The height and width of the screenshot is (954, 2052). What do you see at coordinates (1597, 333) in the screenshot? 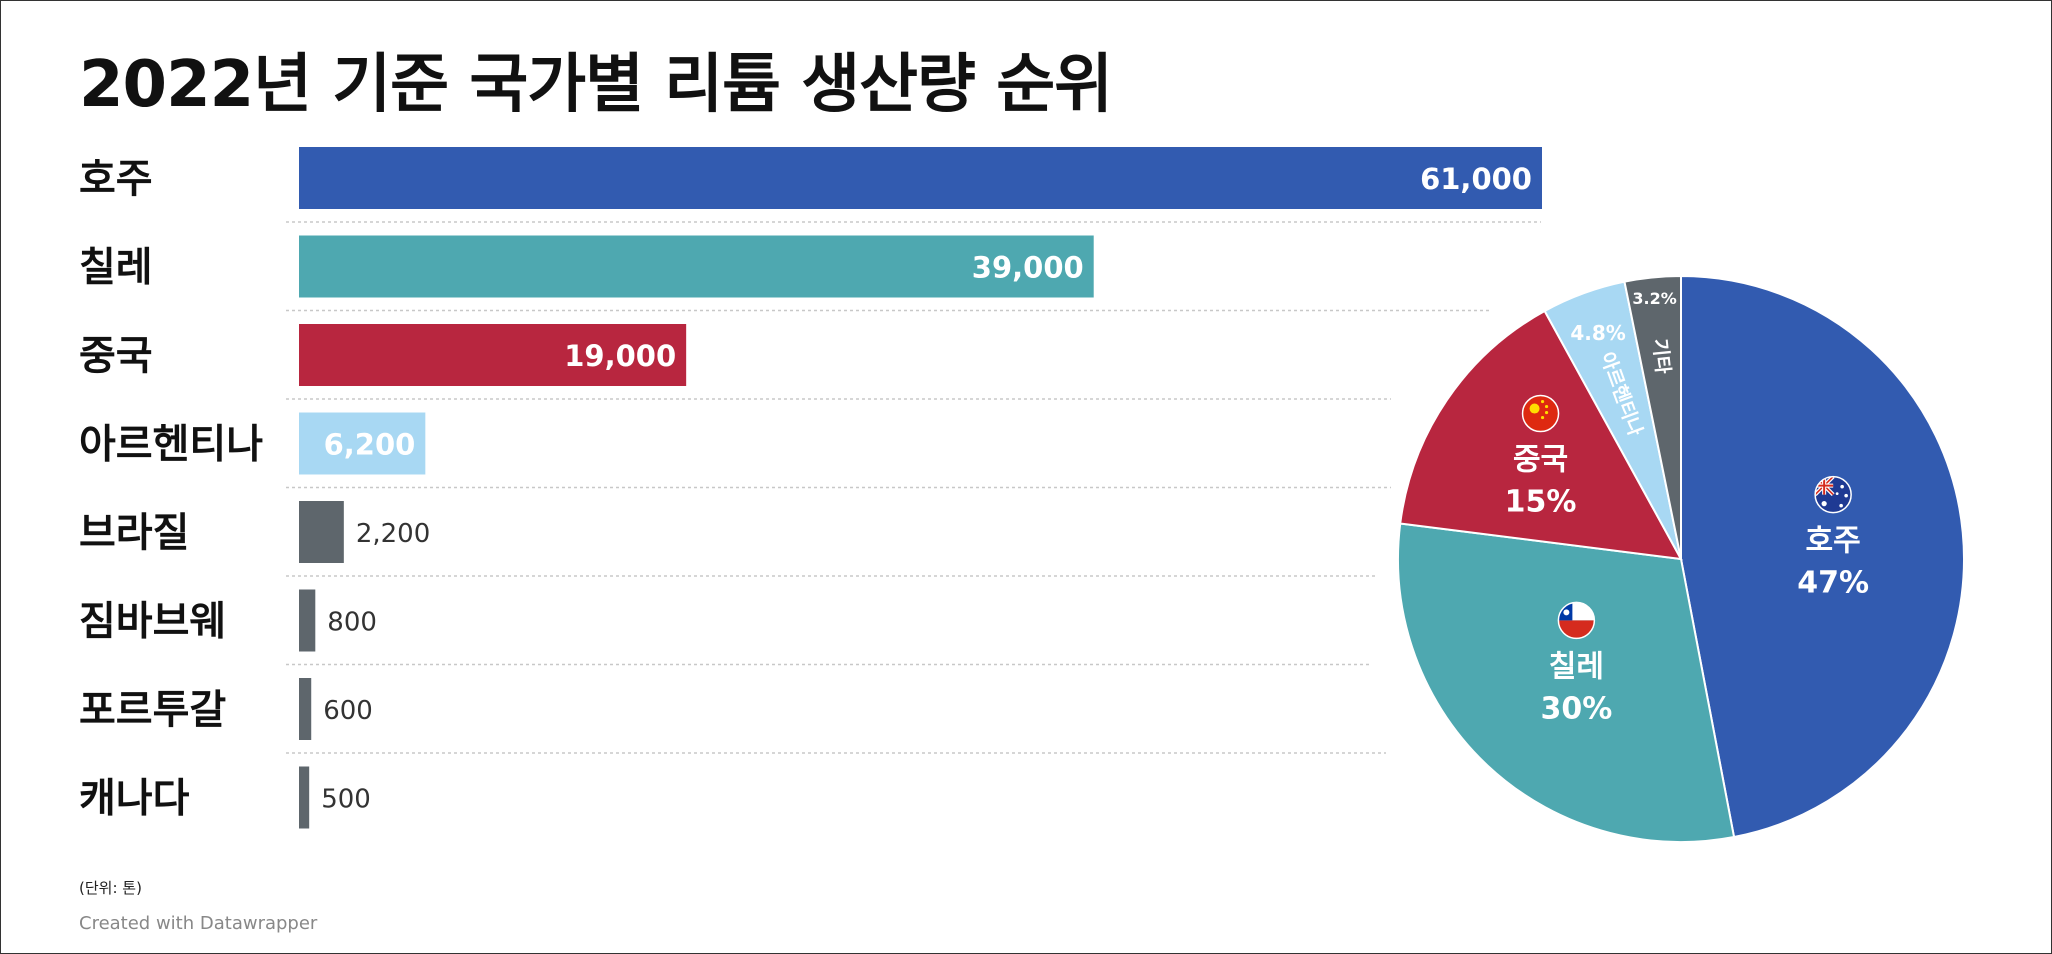
I see `pie-slice-value: 4.8%` at bounding box center [1597, 333].